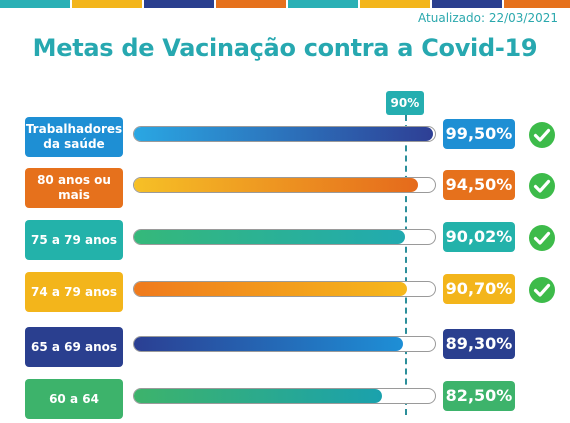  I want to click on category-label: 75 a 79 anos, so click(74, 240).